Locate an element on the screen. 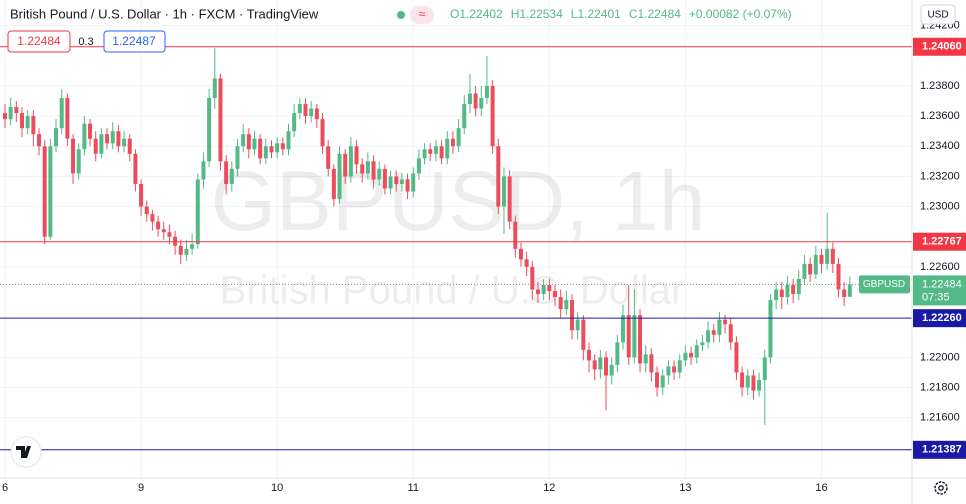 The image size is (966, 504). x-tick-label: 13 is located at coordinates (685, 488).